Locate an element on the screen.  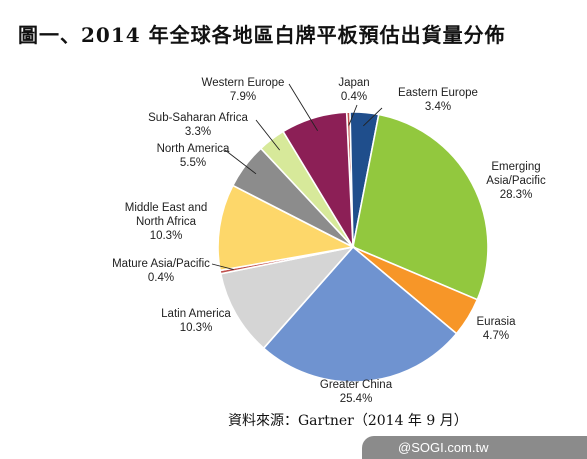
slice-label: Eastern Europe 3.4% is located at coordinates (438, 100).